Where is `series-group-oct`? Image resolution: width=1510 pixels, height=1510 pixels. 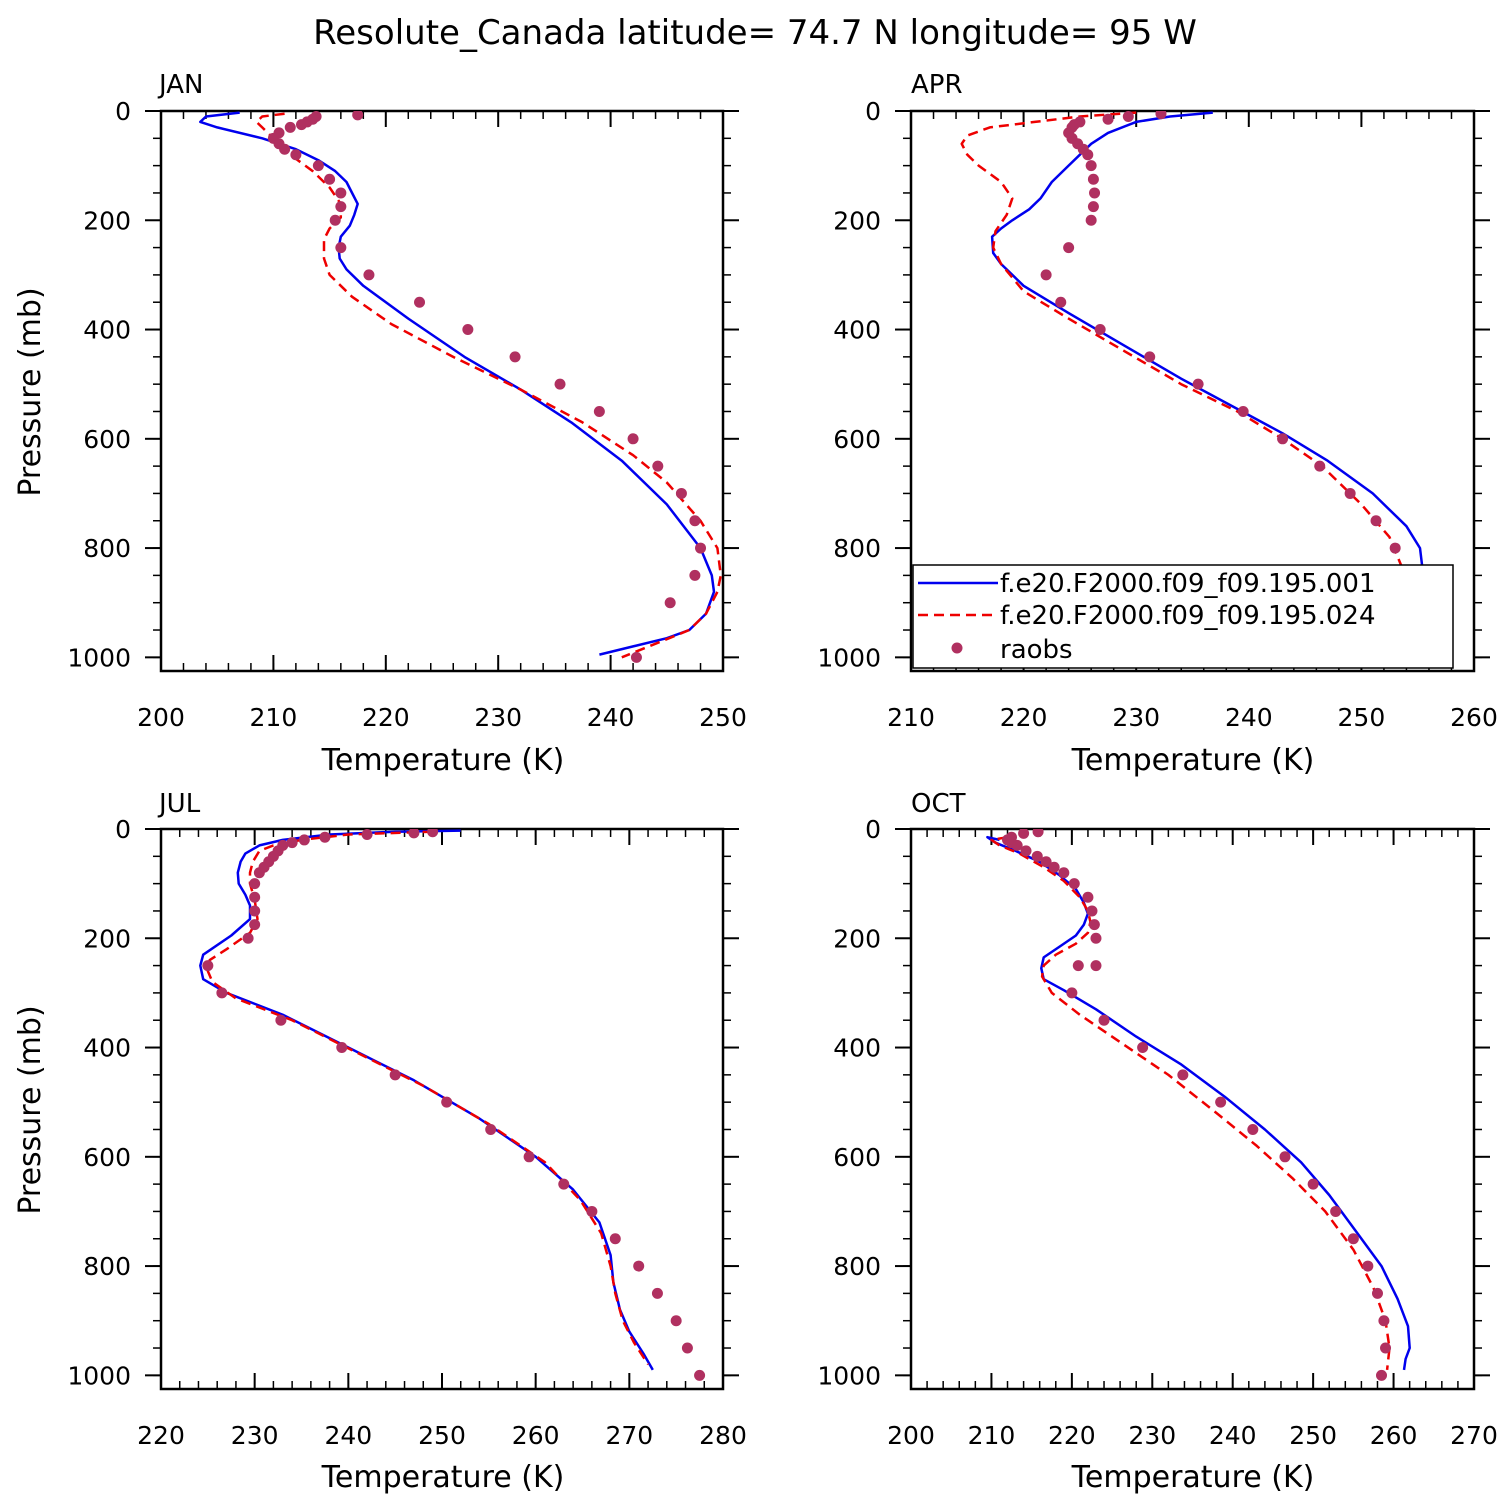
series-group-oct is located at coordinates (1198, 1105).